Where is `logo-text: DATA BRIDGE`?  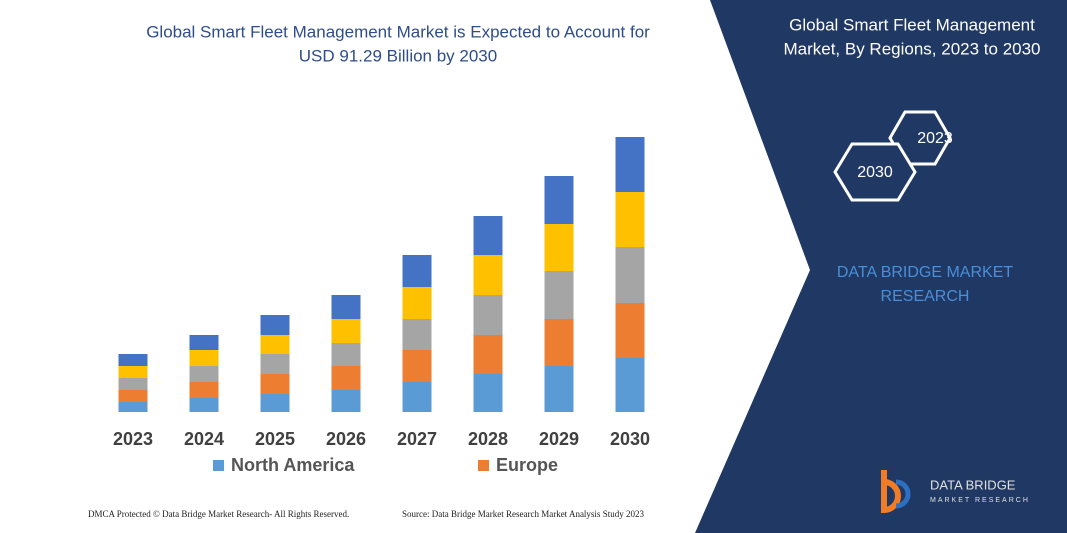 logo-text: DATA BRIDGE is located at coordinates (973, 484).